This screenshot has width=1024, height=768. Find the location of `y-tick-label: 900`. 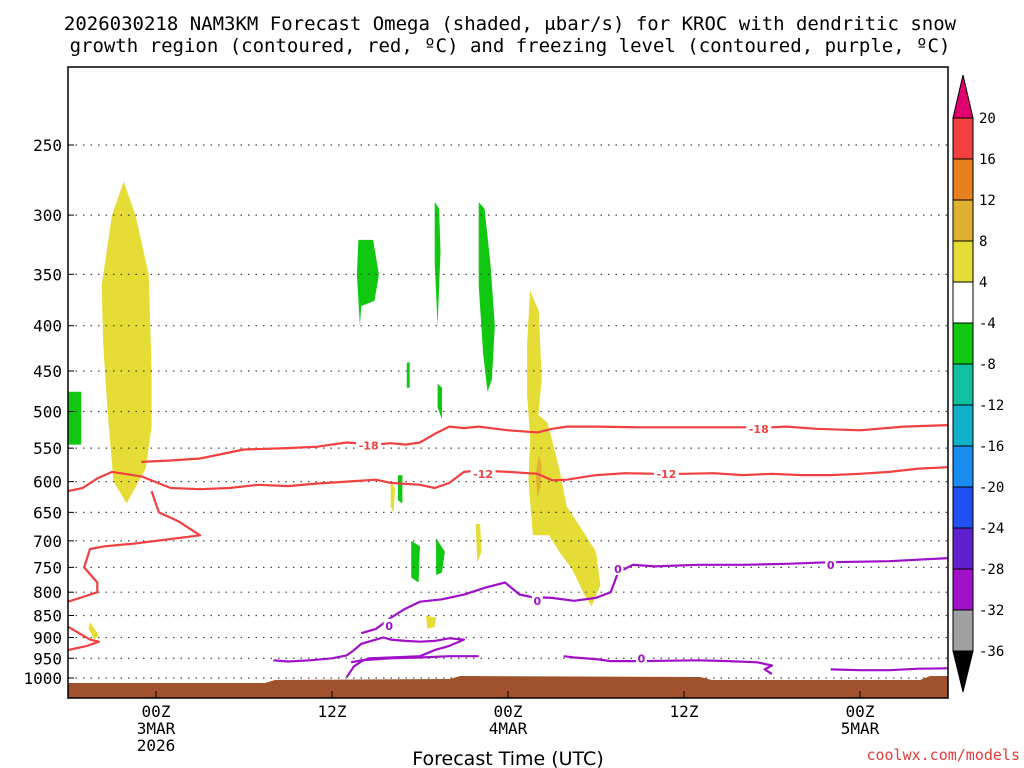

y-tick-label: 900 is located at coordinates (47, 637).